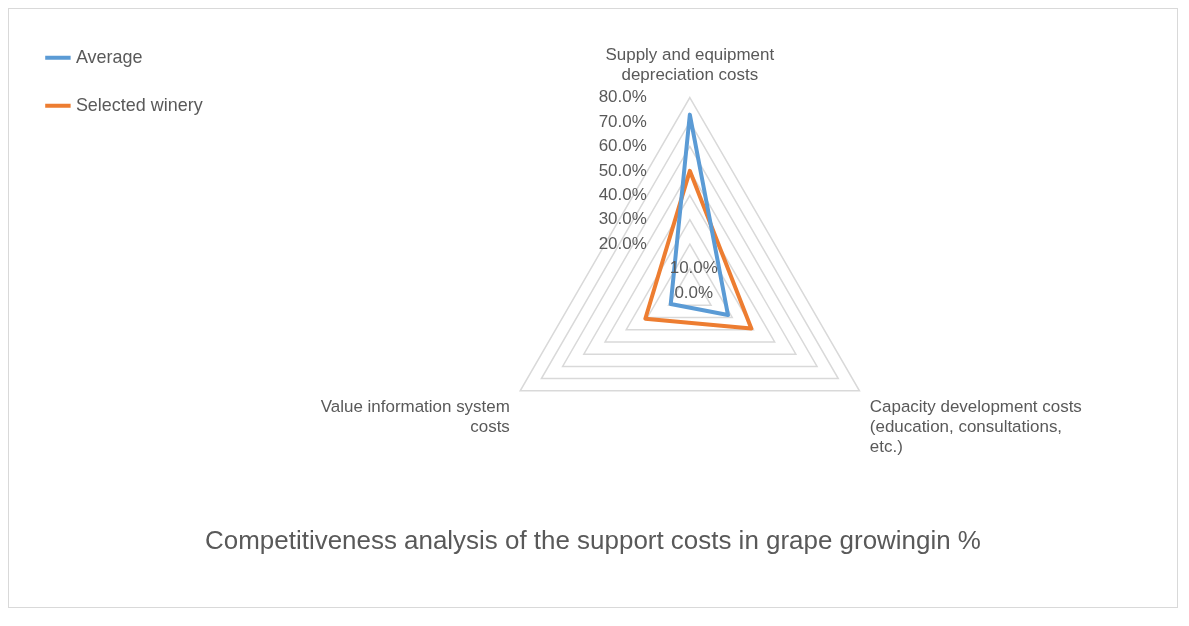 The height and width of the screenshot is (626, 1189). Describe the element at coordinates (593, 539) in the screenshot. I see `text: Competitiveness analysis of the support costs in grape growingin %` at that location.